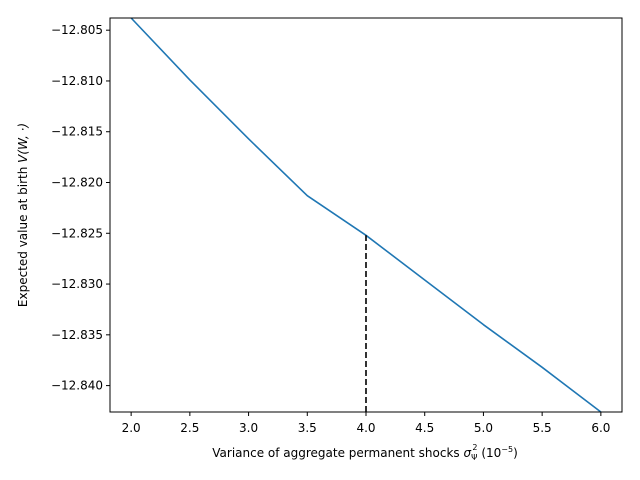  I want to click on y-tick-label: −12.805, so click(77, 30).